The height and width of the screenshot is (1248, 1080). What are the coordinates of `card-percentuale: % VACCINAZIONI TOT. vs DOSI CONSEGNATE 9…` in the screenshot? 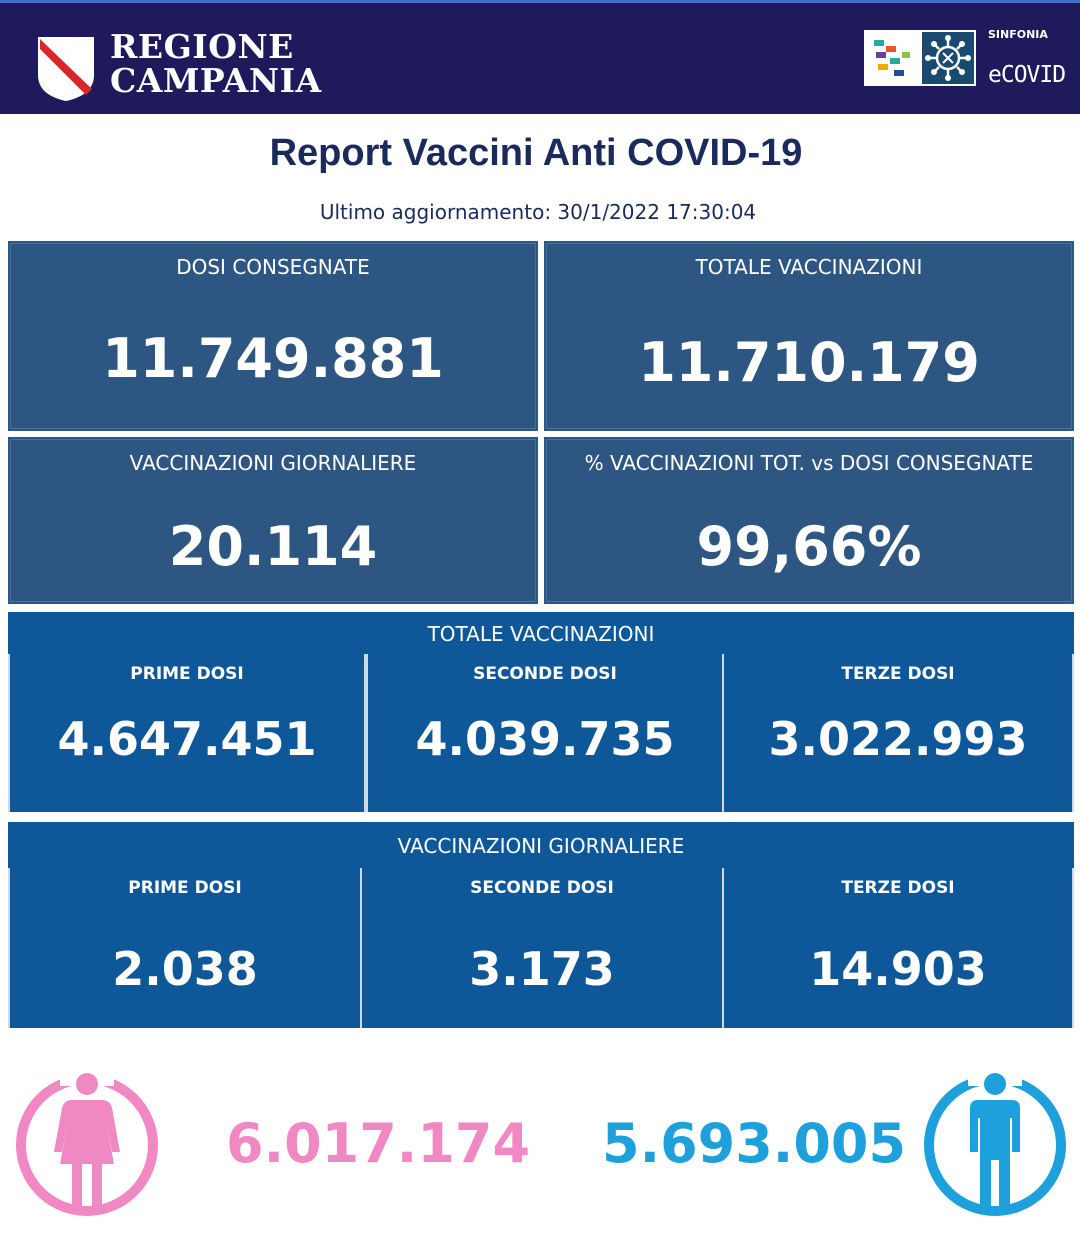 It's located at (809, 520).